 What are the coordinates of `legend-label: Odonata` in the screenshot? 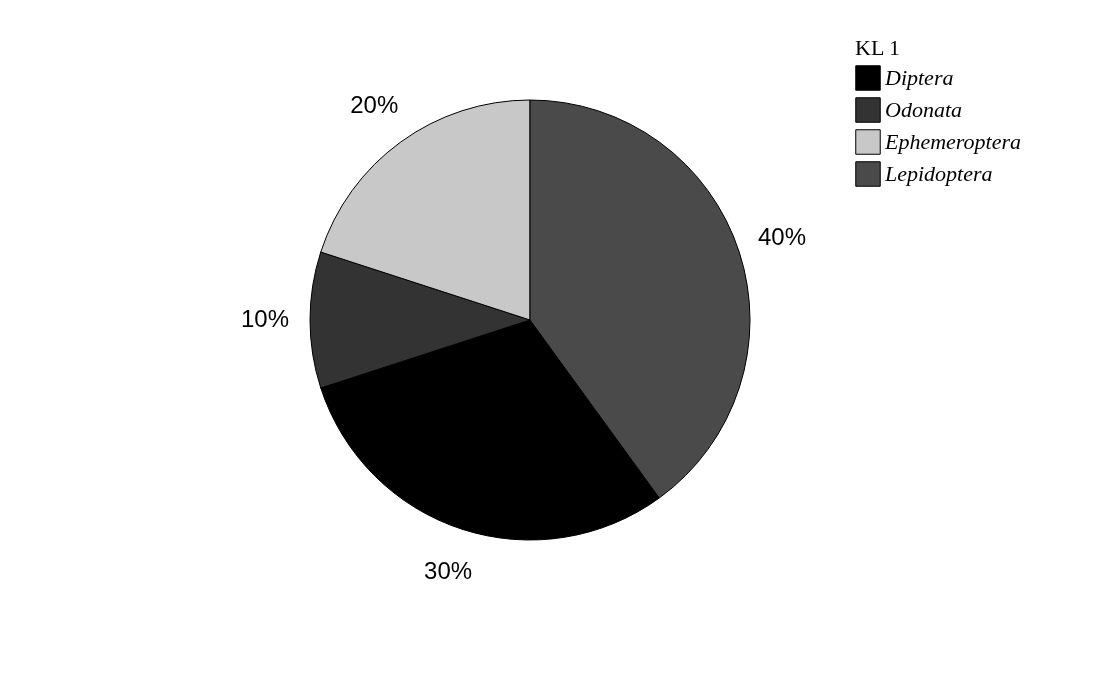 It's located at (923, 109).